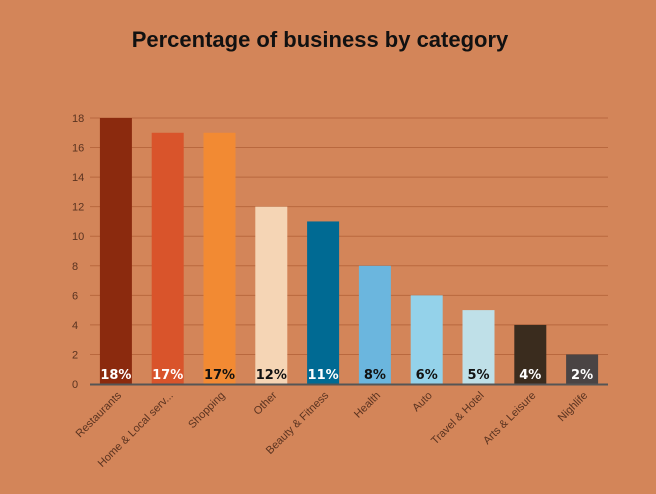 This screenshot has height=494, width=656. What do you see at coordinates (206, 410) in the screenshot?
I see `category-label: Shopping` at bounding box center [206, 410].